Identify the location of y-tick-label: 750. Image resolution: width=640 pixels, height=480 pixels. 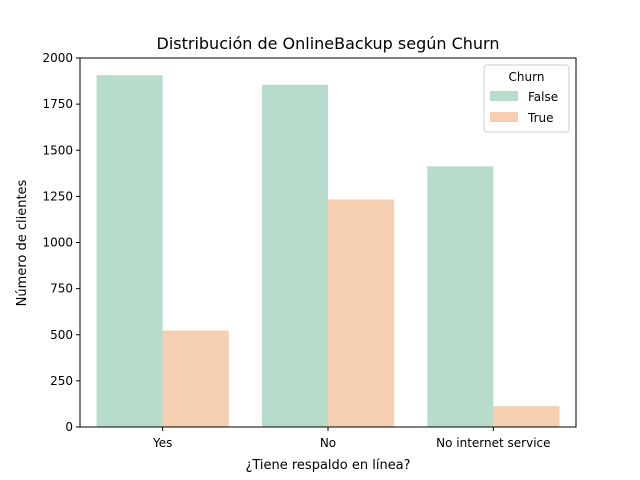
(61, 289).